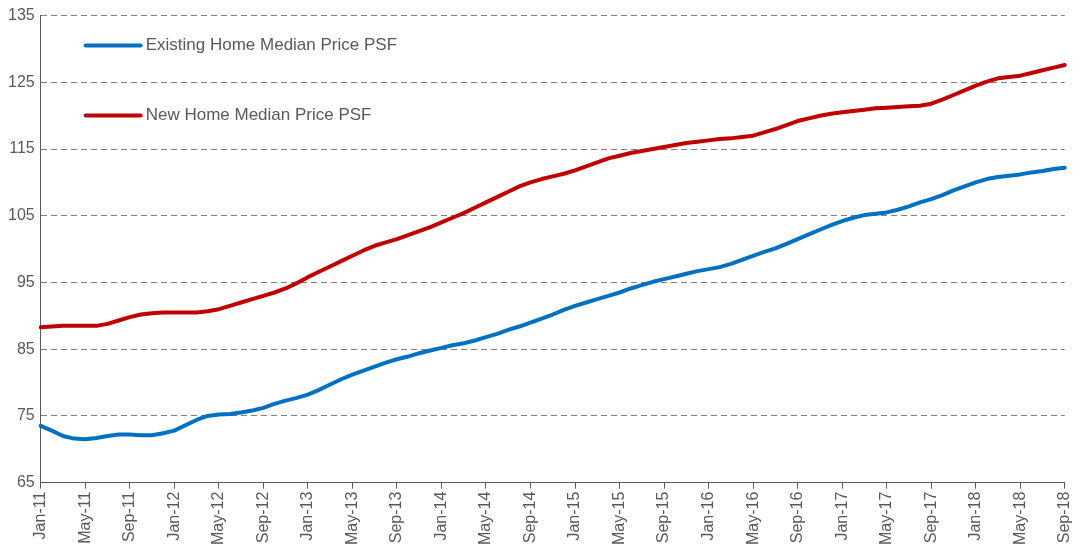 The height and width of the screenshot is (550, 1087). What do you see at coordinates (25, 348) in the screenshot?
I see `y-tick-label: 85` at bounding box center [25, 348].